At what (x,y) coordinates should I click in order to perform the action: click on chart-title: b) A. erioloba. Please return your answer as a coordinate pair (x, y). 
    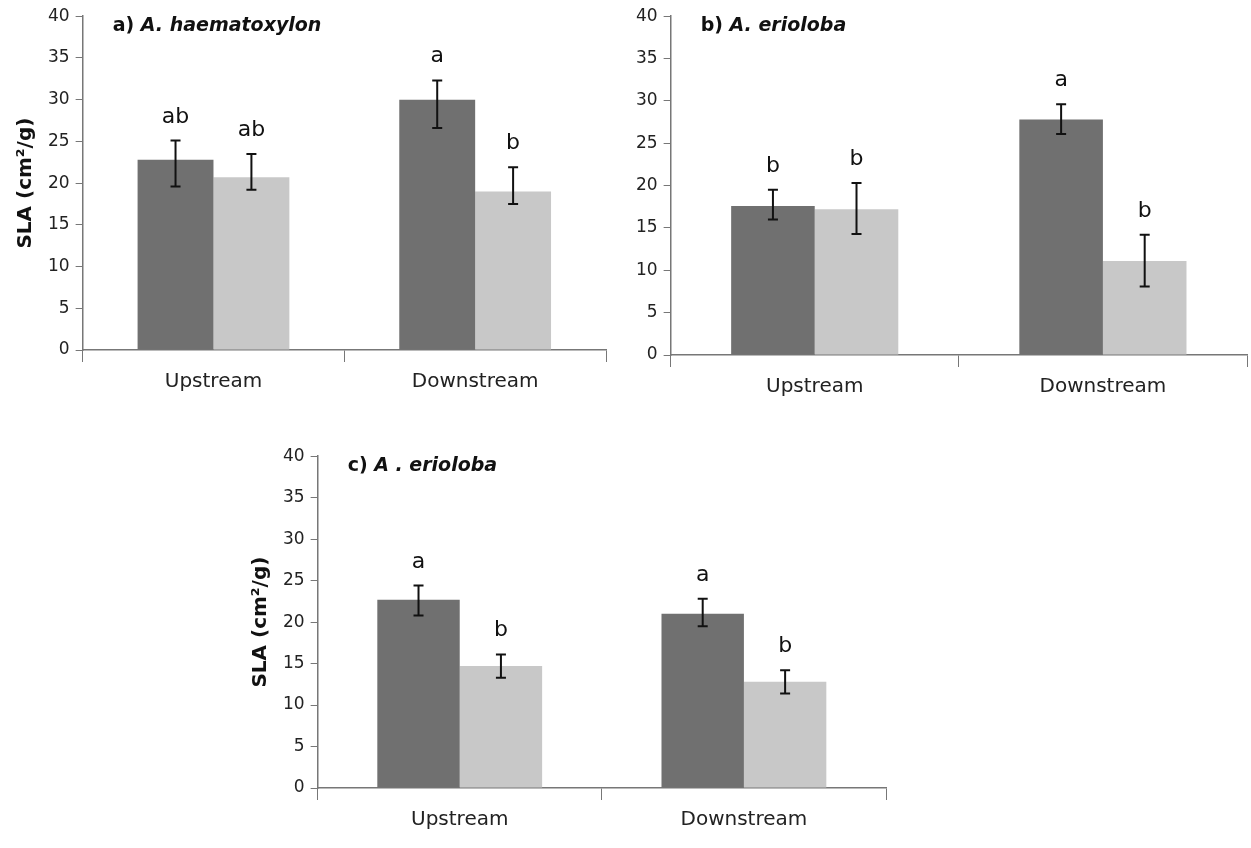
    Looking at the image, I should click on (773, 24).